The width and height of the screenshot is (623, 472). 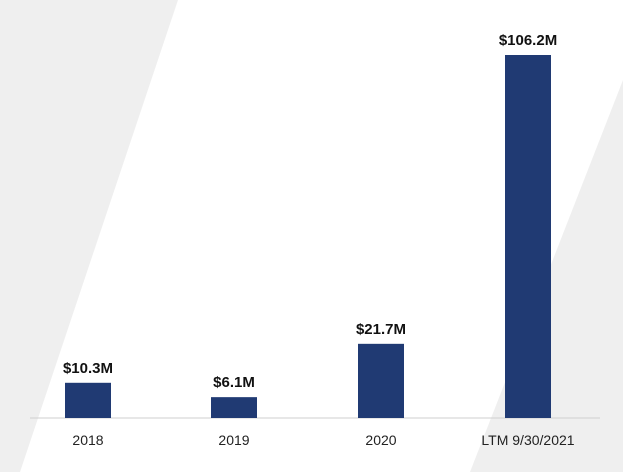 What do you see at coordinates (528, 40) in the screenshot?
I see `bar-value-label-3: $106.2M` at bounding box center [528, 40].